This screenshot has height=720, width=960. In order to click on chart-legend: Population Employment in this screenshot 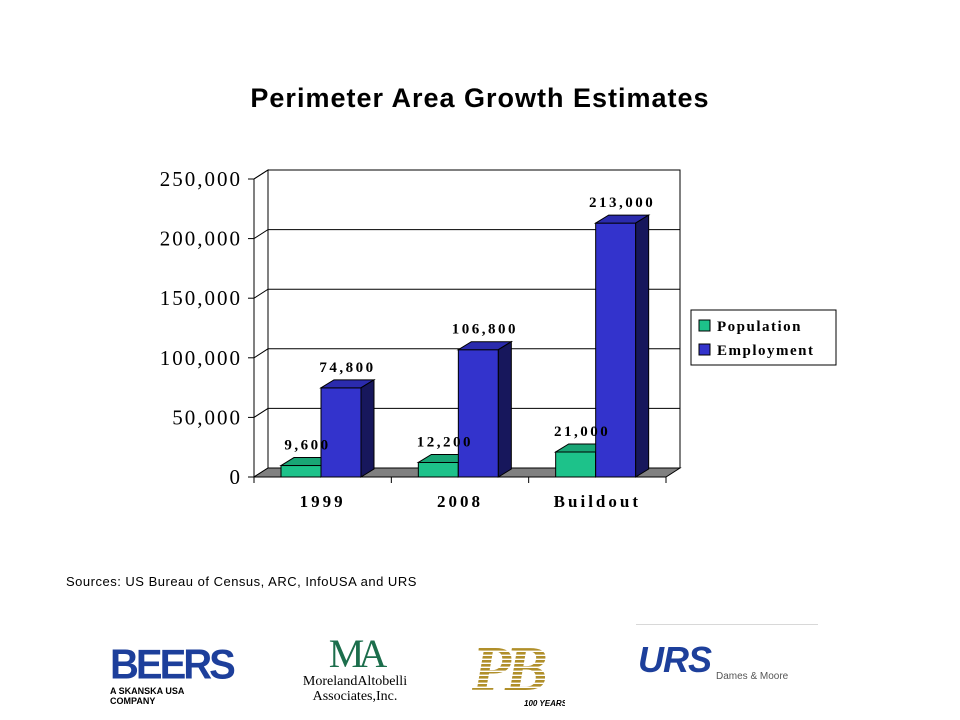, I will do `click(763, 337)`.